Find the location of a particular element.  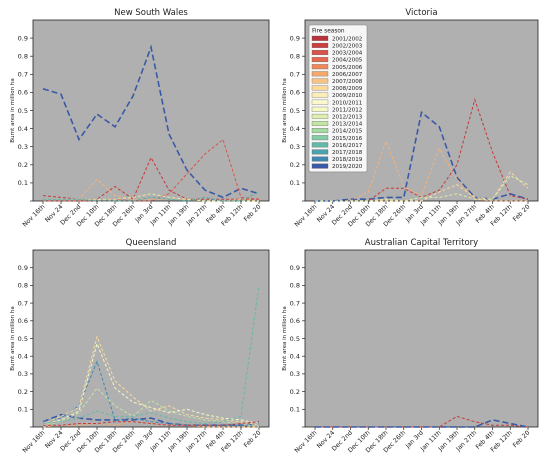

legend-label: 2009/2010 is located at coordinates (347, 96).